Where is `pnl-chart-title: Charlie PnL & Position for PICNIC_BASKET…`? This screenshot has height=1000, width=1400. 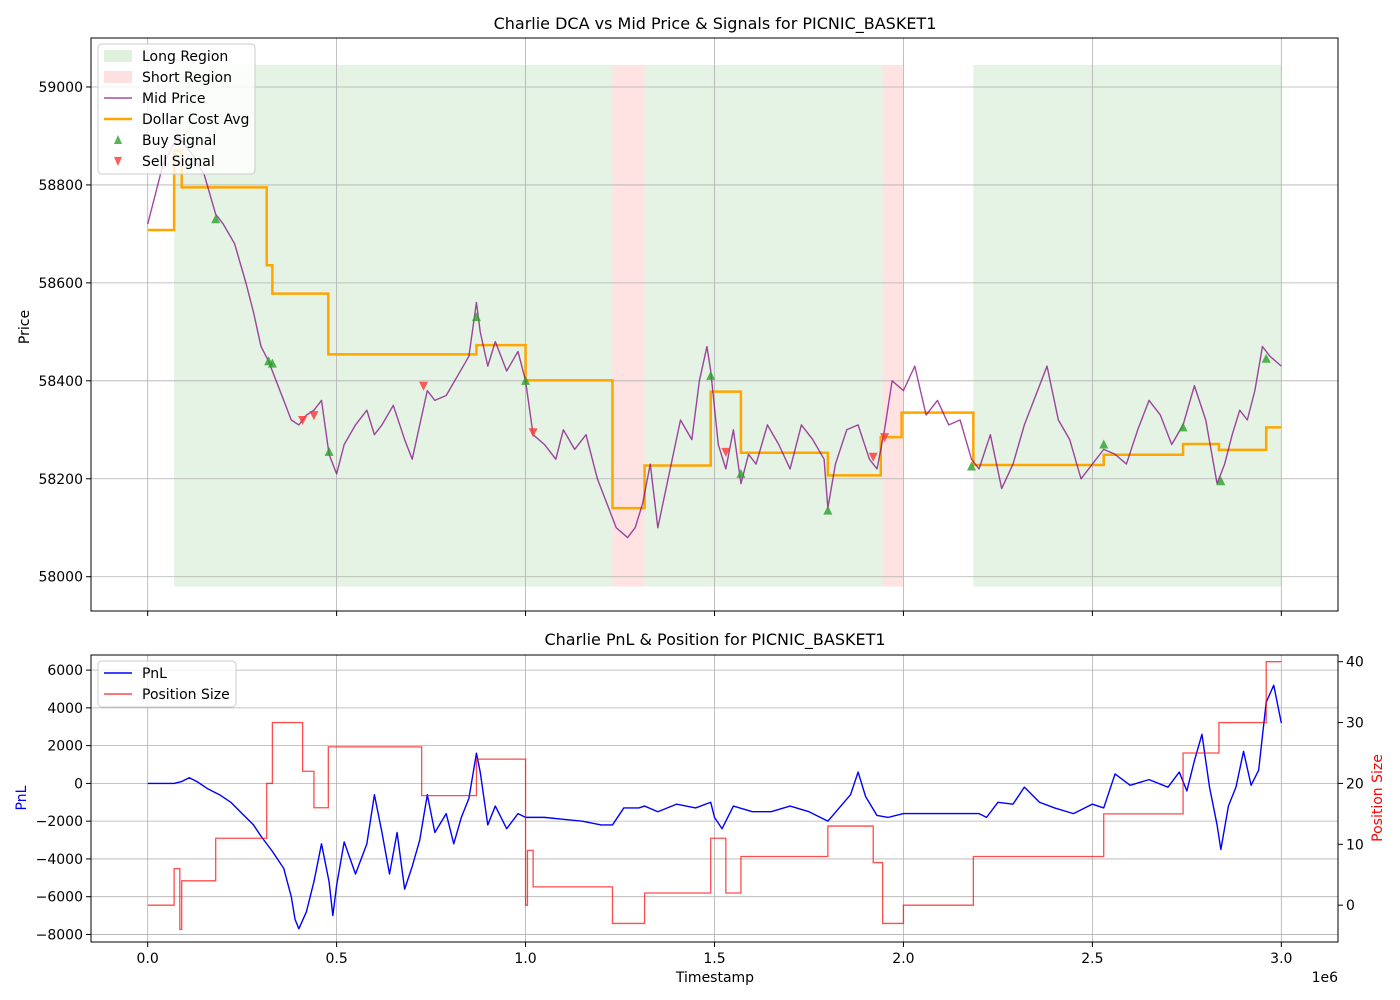 pnl-chart-title: Charlie PnL & Position for PICNIC_BASKET… is located at coordinates (714, 640).